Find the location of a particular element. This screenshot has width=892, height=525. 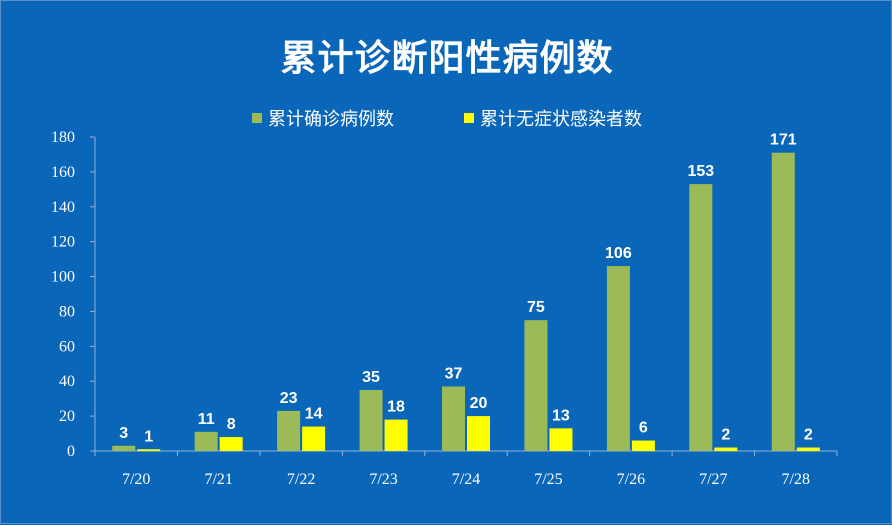

x-tick-label: 7/28 is located at coordinates (796, 479).